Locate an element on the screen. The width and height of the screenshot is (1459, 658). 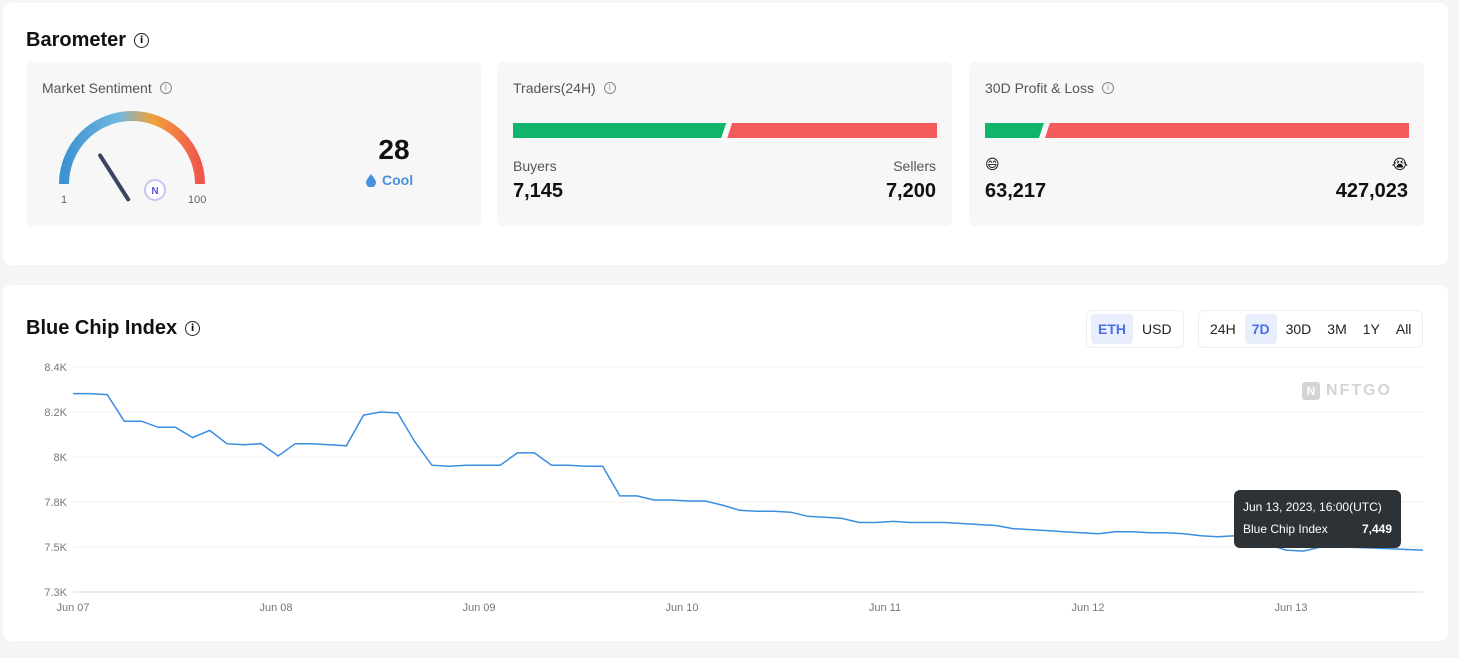
x-tick-label: Jun 10 is located at coordinates (681, 608).